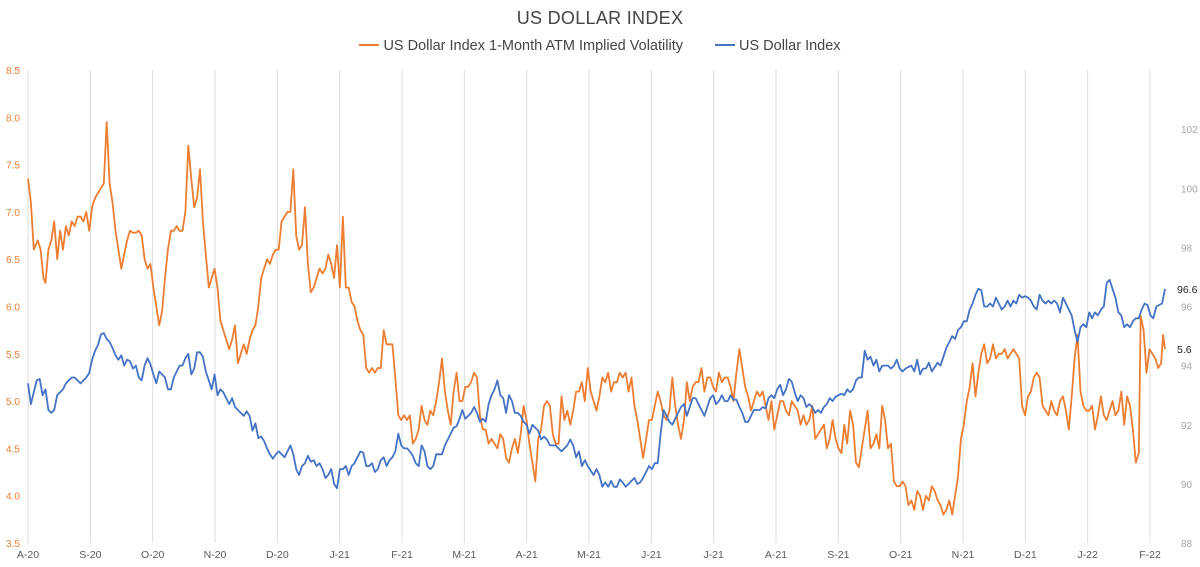 This screenshot has width=1200, height=567. What do you see at coordinates (1187, 308) in the screenshot?
I see `right-tick-label: 96` at bounding box center [1187, 308].